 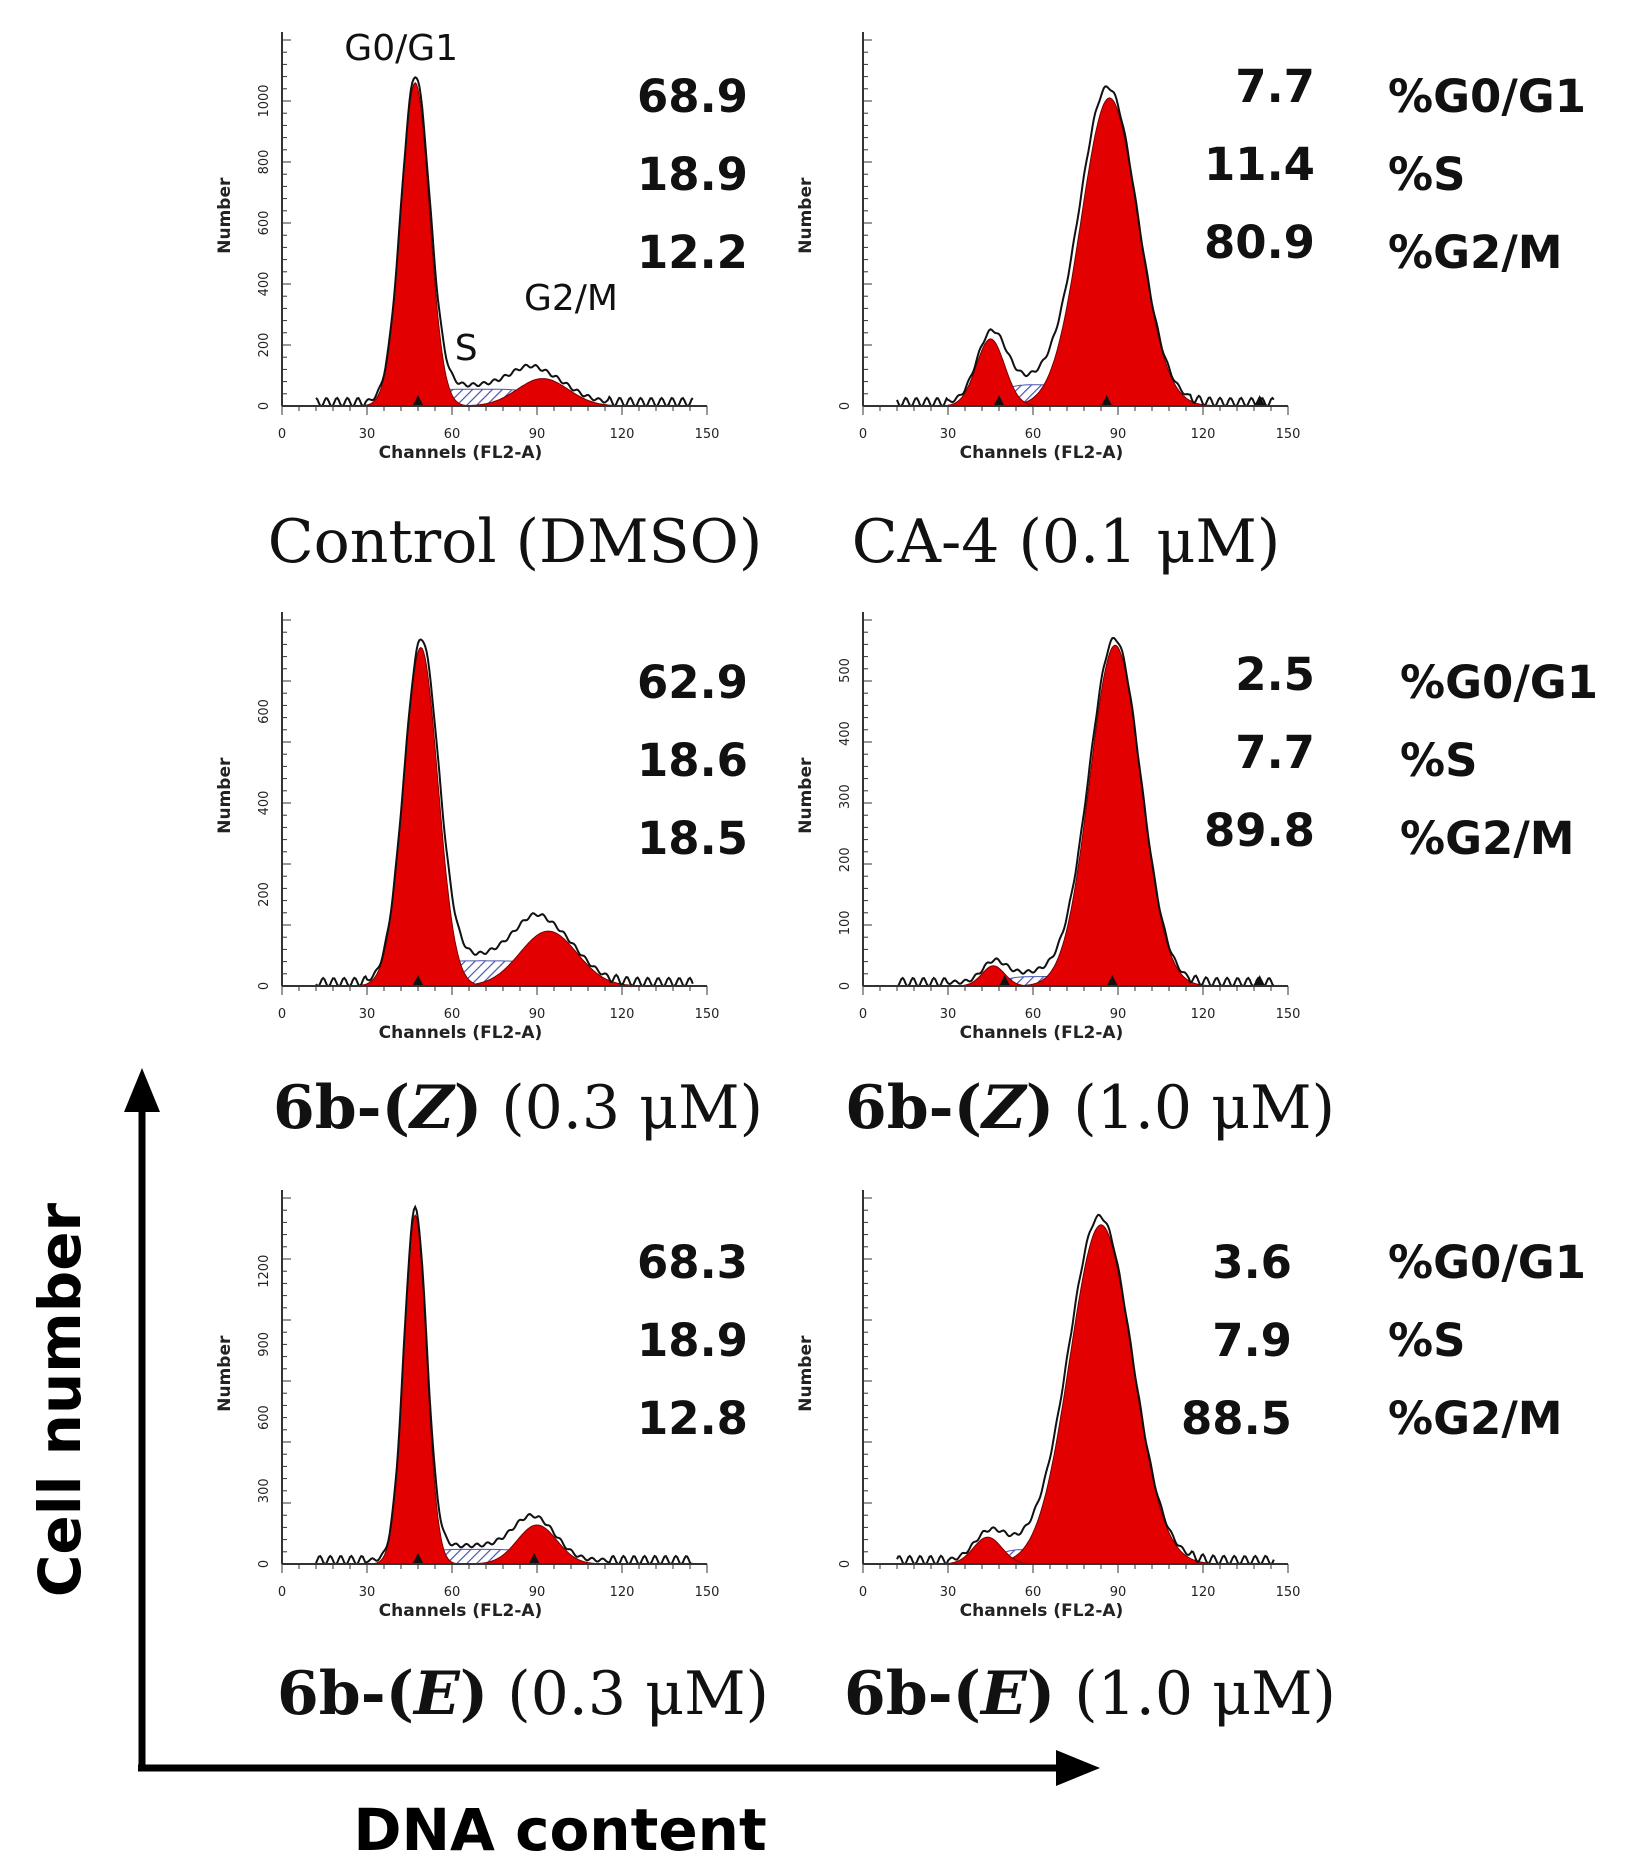 I want to click on y-tick-label: 500, so click(x=845, y=670).